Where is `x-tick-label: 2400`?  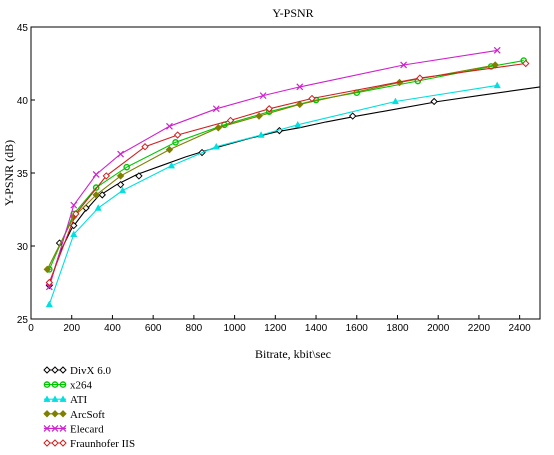
x-tick-label: 2400 is located at coordinates (520, 328).